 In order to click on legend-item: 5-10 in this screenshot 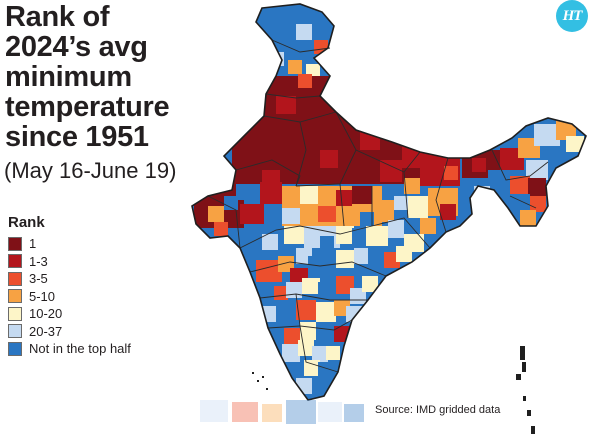, I will do `click(69, 297)`.